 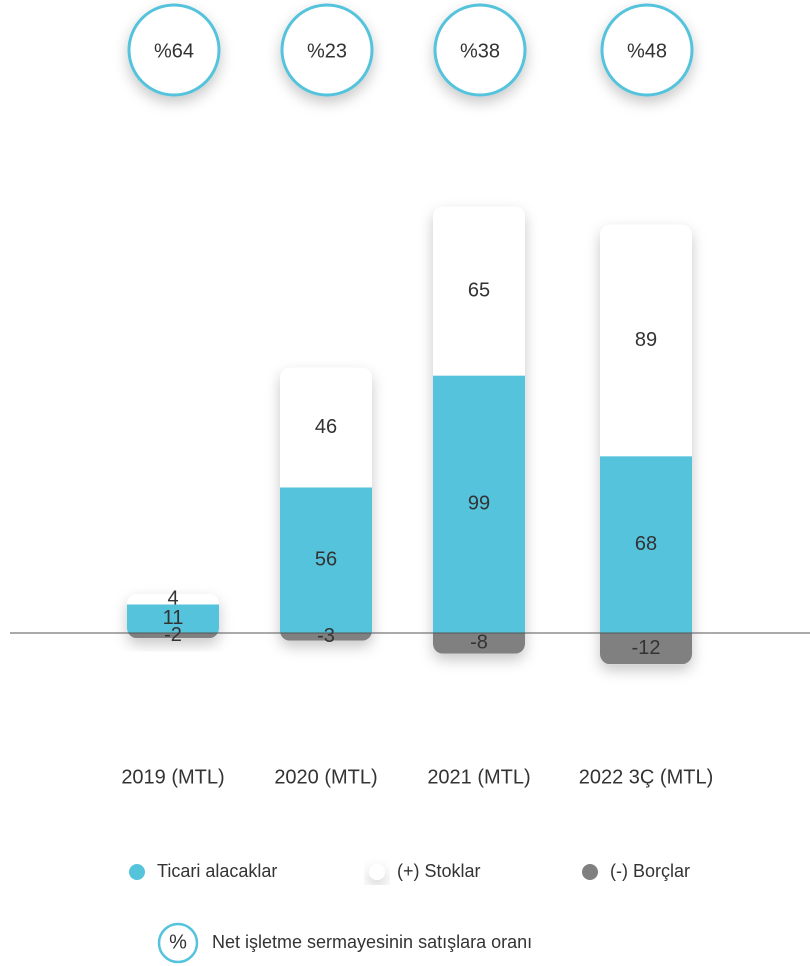 I want to click on ratio-label: %64, so click(x=174, y=51).